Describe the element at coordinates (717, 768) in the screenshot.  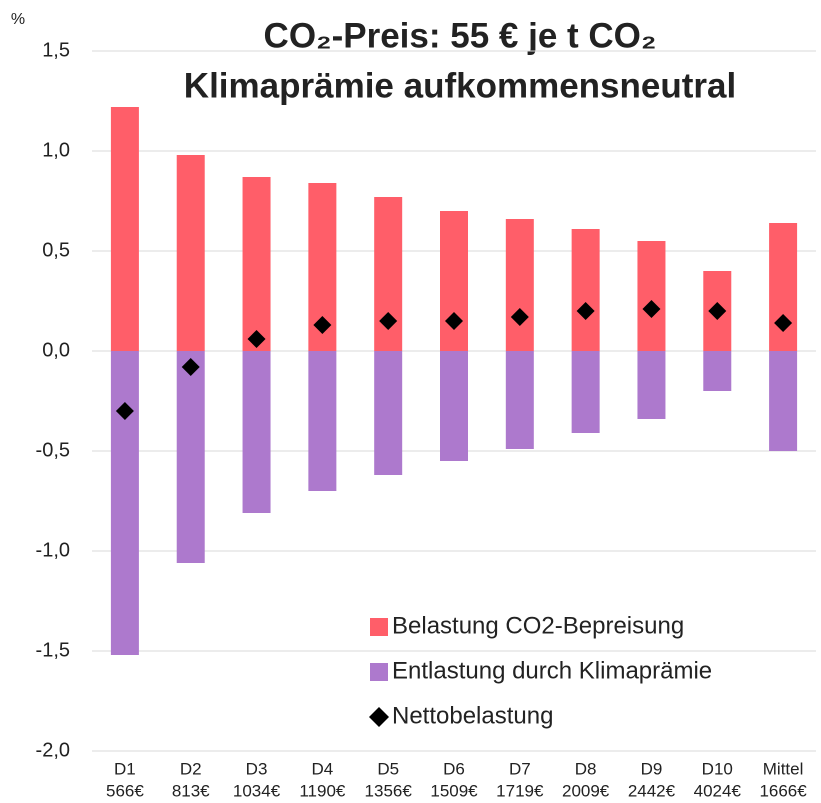
I see `x-tick-label: D10` at that location.